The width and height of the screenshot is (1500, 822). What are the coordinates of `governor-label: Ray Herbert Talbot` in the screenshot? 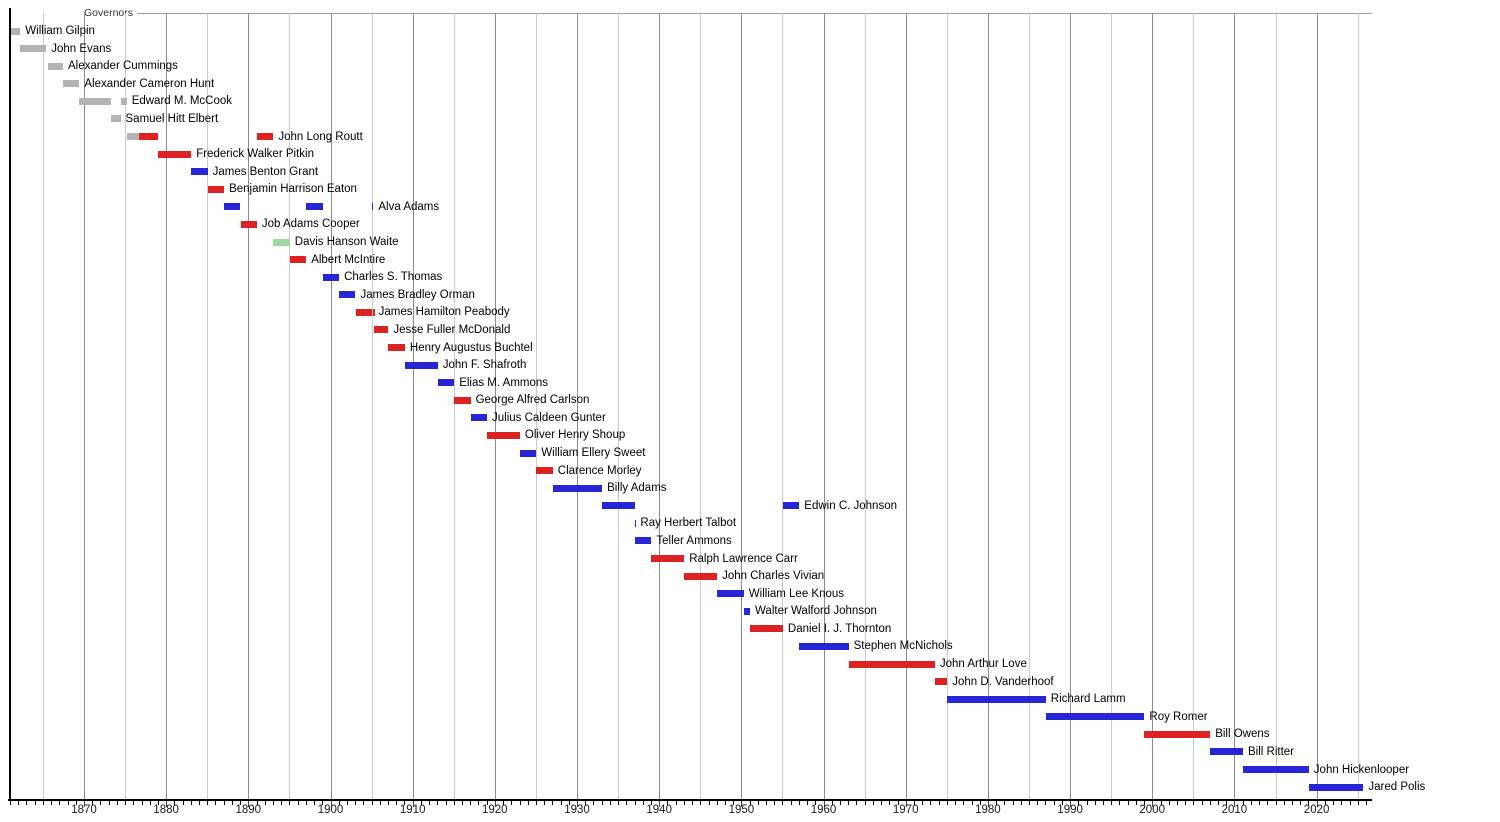 It's located at (688, 523).